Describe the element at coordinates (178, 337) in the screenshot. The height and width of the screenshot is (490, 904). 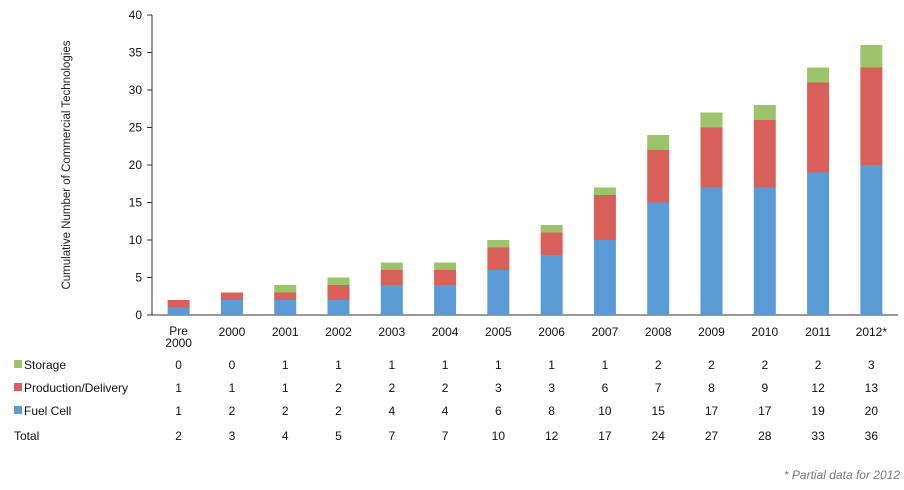
I see `x-tick-label: Pre 2000` at that location.